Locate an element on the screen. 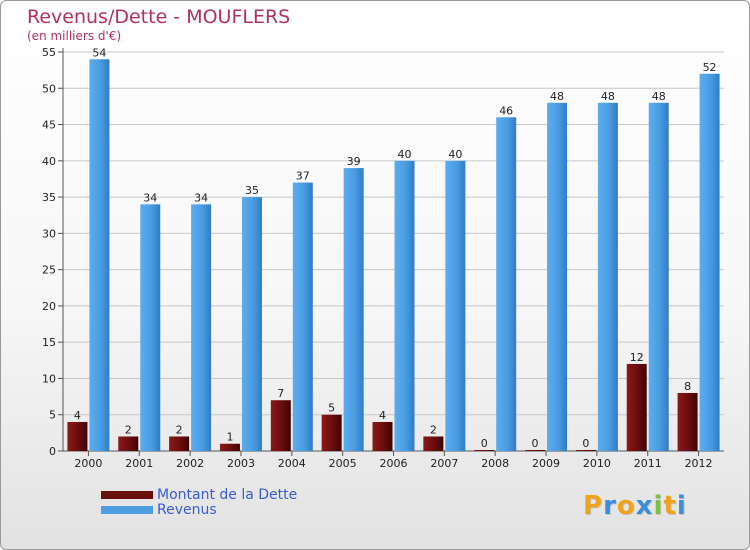  data-label-revenue-2006: 40 is located at coordinates (405, 154).